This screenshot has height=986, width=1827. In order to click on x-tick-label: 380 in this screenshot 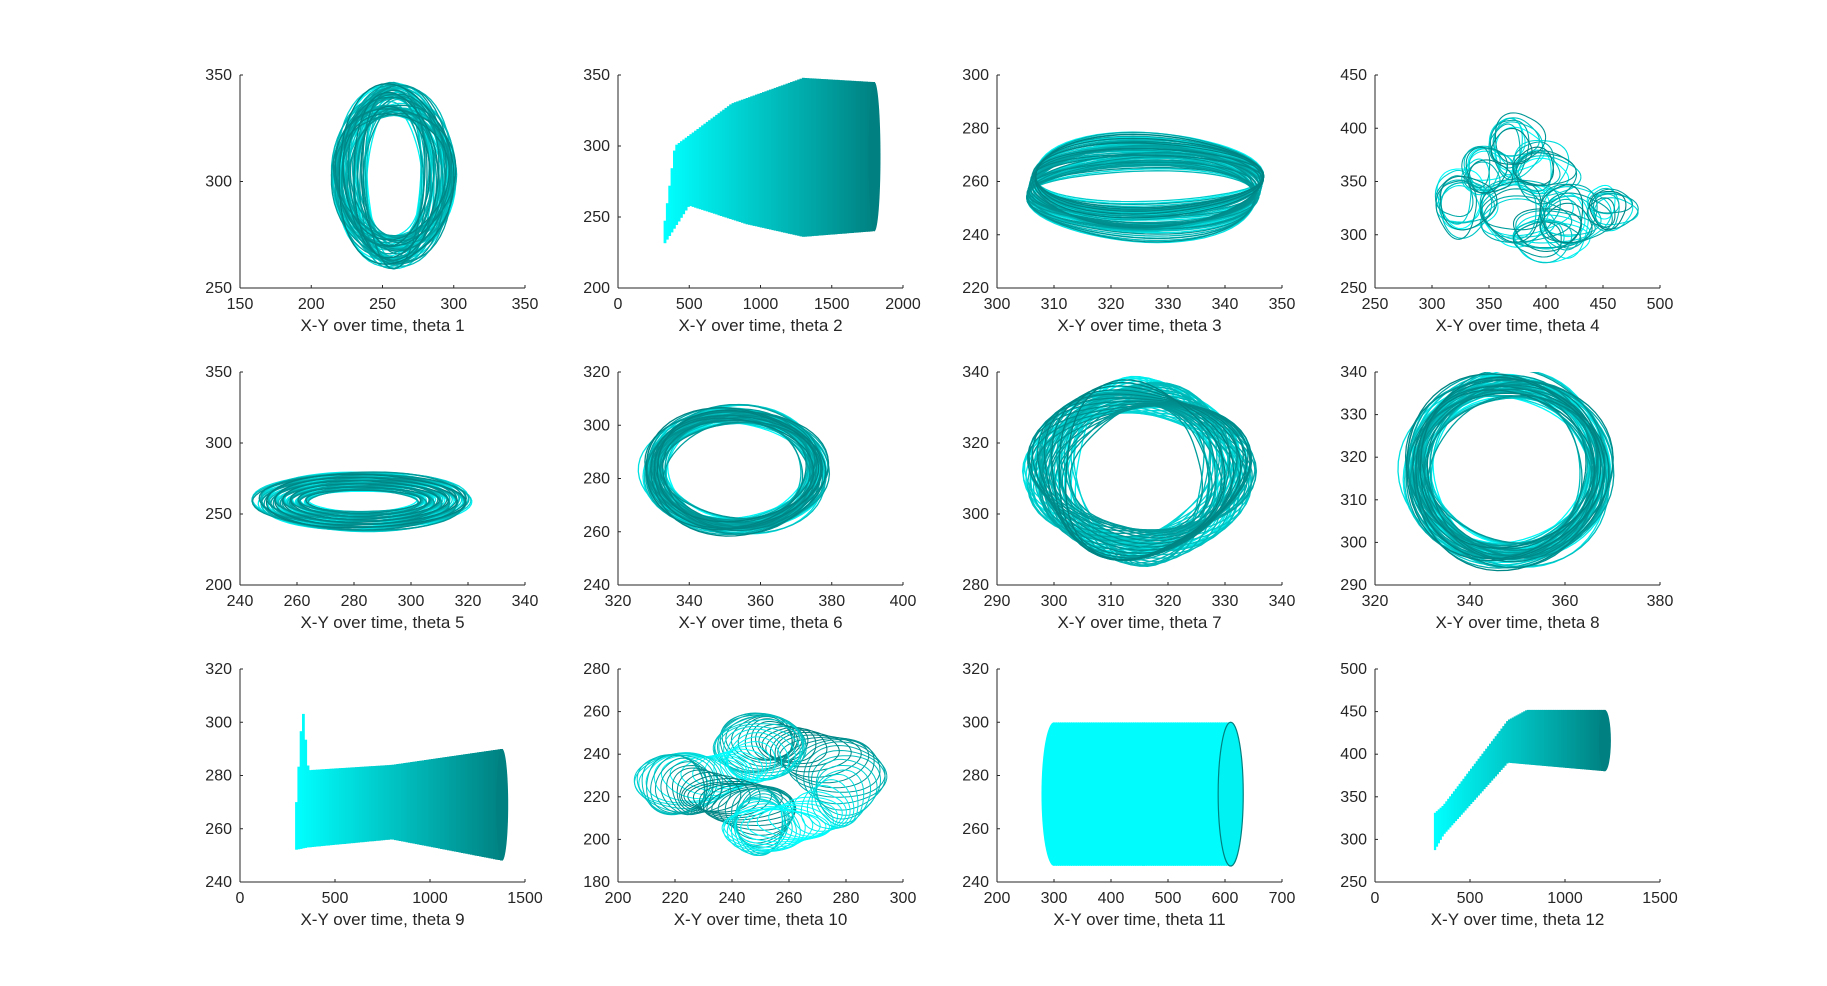, I will do `click(831, 601)`.